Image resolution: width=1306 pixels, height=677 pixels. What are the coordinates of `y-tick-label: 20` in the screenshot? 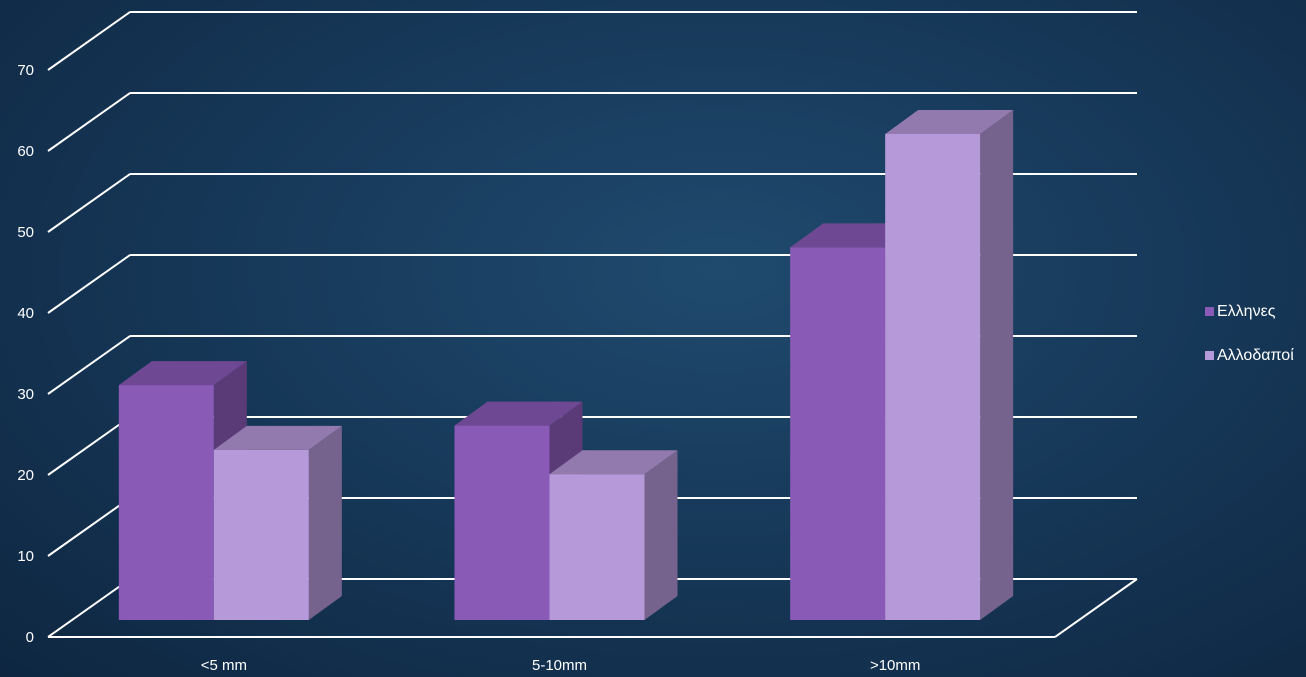 It's located at (25, 475).